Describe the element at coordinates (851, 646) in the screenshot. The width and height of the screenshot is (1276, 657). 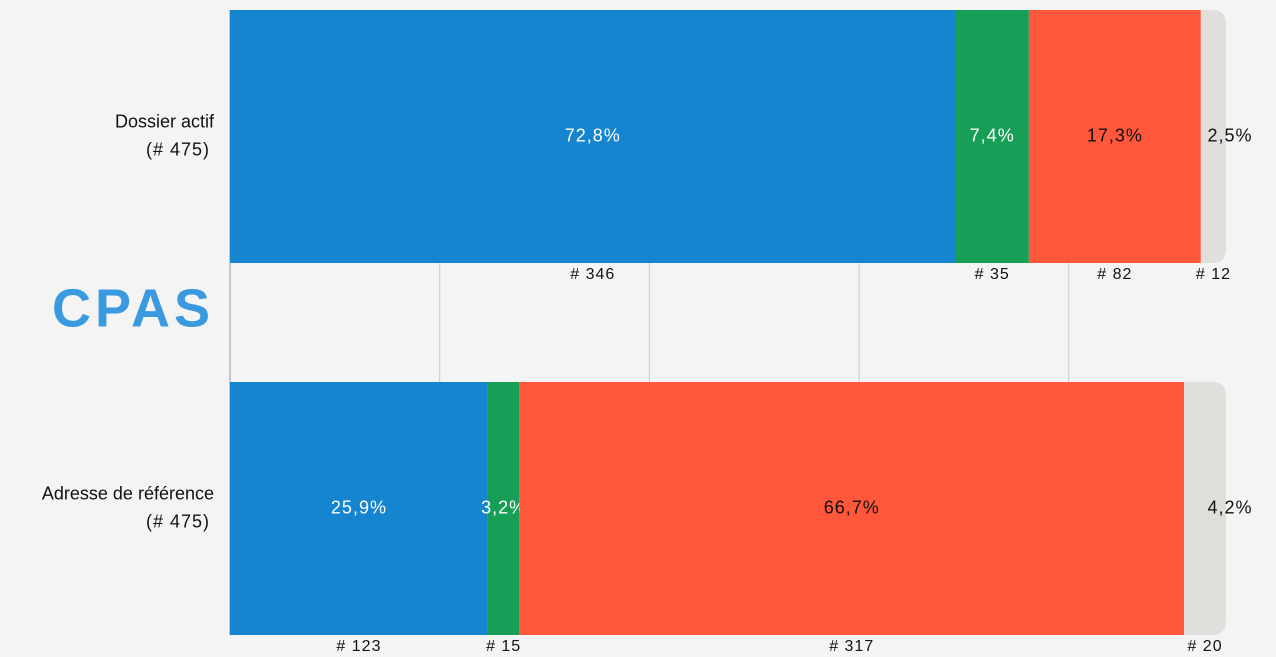
I see `count-label: # 317` at that location.